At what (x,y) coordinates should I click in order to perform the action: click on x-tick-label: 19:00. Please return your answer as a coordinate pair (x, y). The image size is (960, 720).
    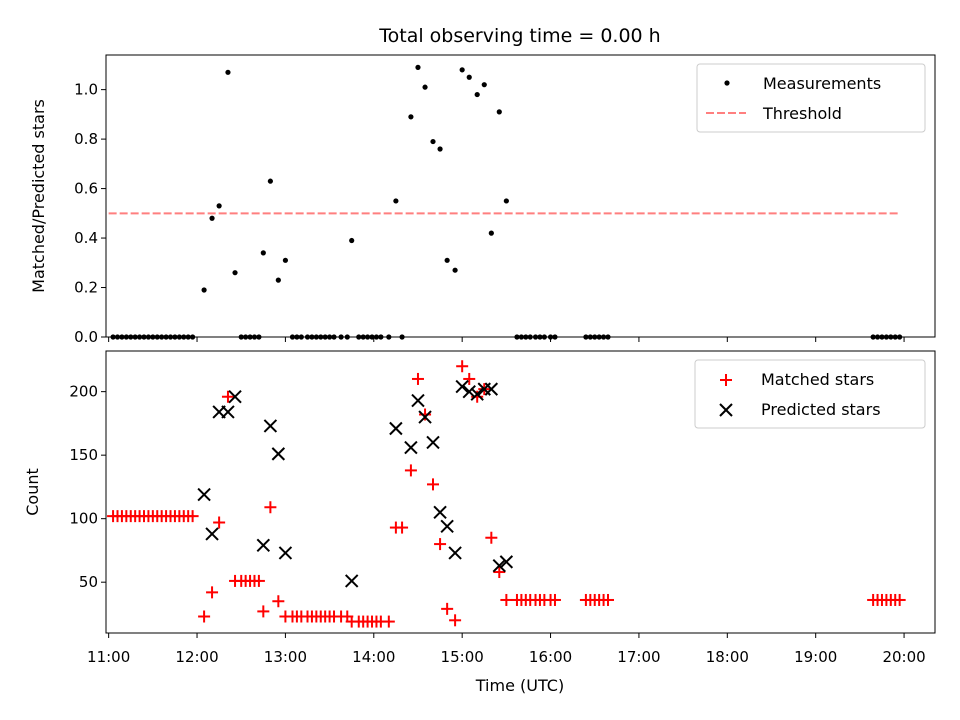
    Looking at the image, I should click on (815, 657).